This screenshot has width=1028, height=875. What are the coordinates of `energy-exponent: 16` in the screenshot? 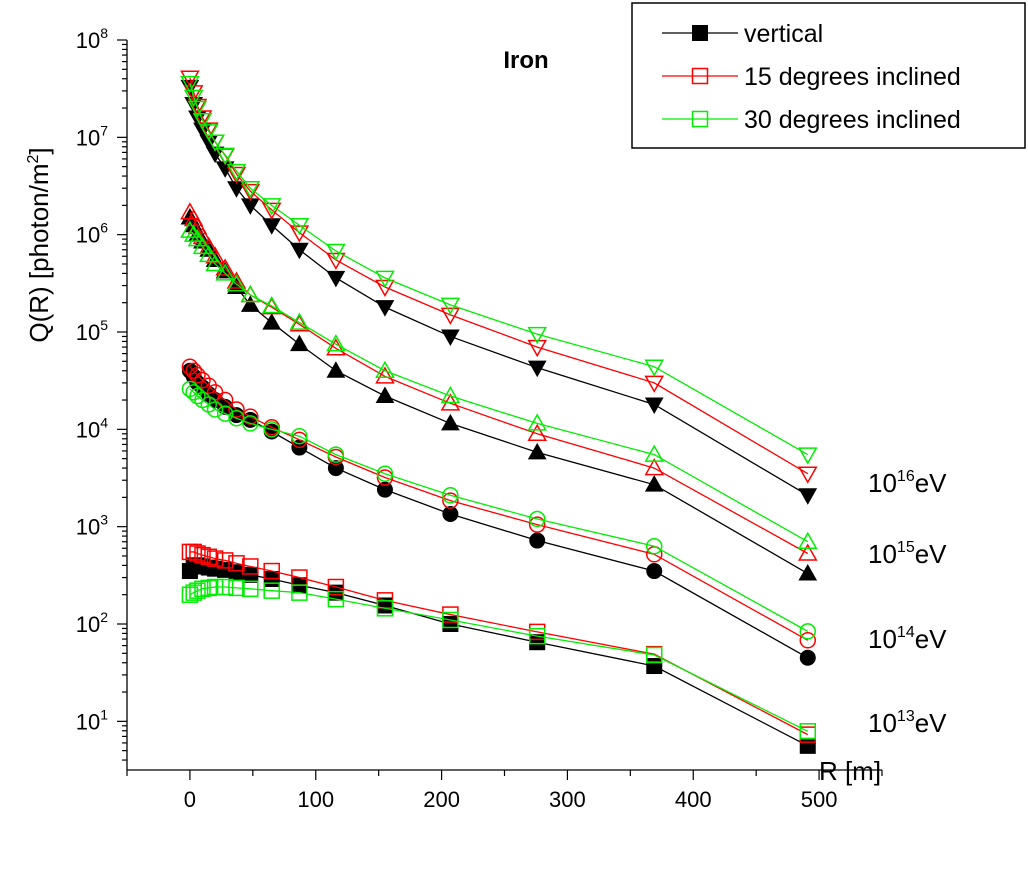 It's located at (906, 476).